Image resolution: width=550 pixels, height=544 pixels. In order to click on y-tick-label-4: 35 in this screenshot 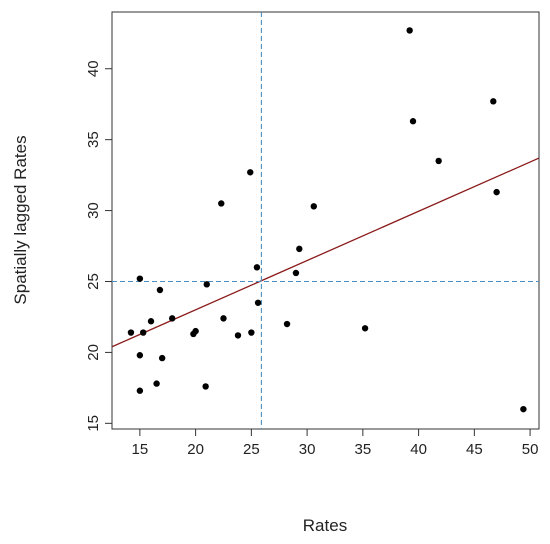, I will do `click(93, 139)`.